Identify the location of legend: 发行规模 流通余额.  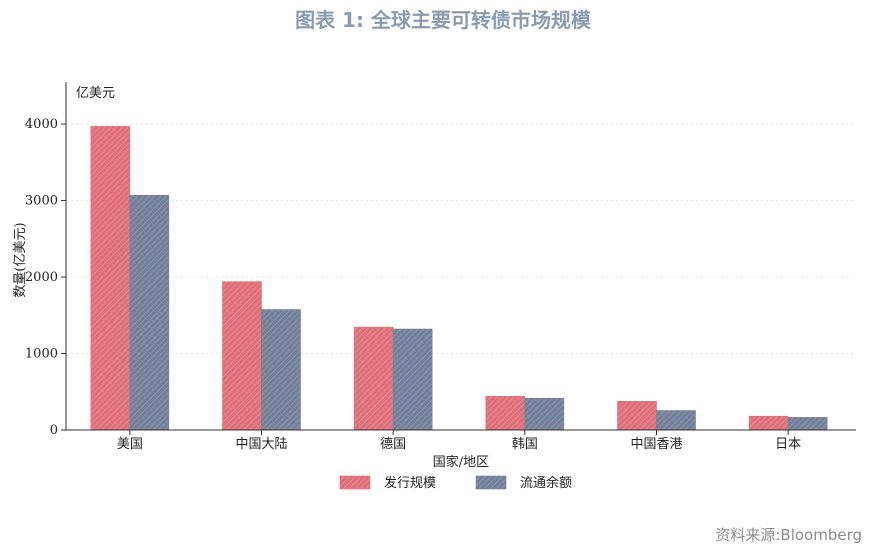
(455, 483).